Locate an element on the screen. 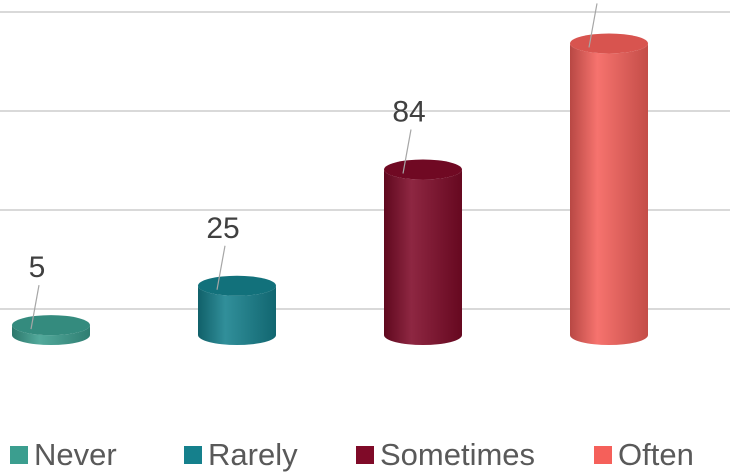 The image size is (730, 473). bar-often is located at coordinates (609, 189).